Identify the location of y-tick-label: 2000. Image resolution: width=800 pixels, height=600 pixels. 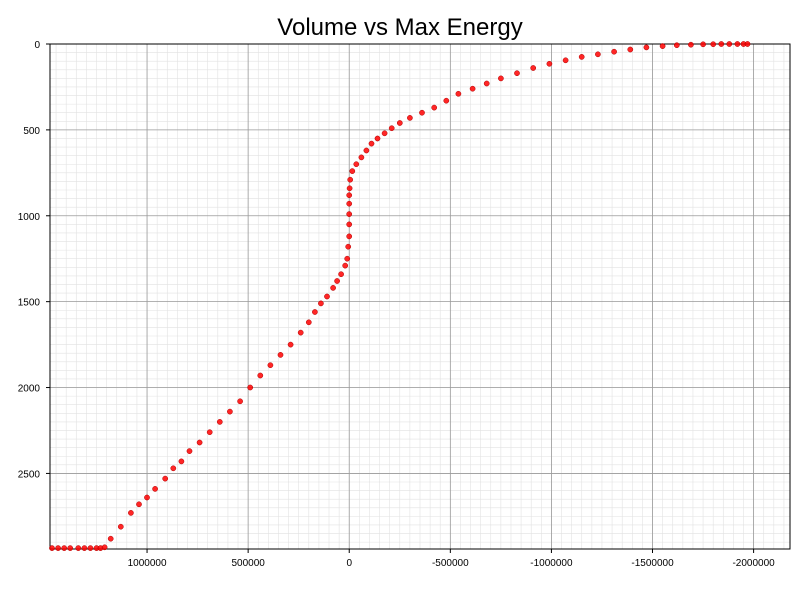
(29, 389).